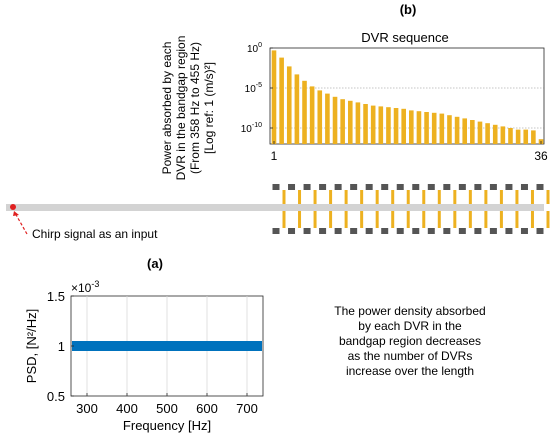  I want to click on input-arrow-icon, so click(21, 223).